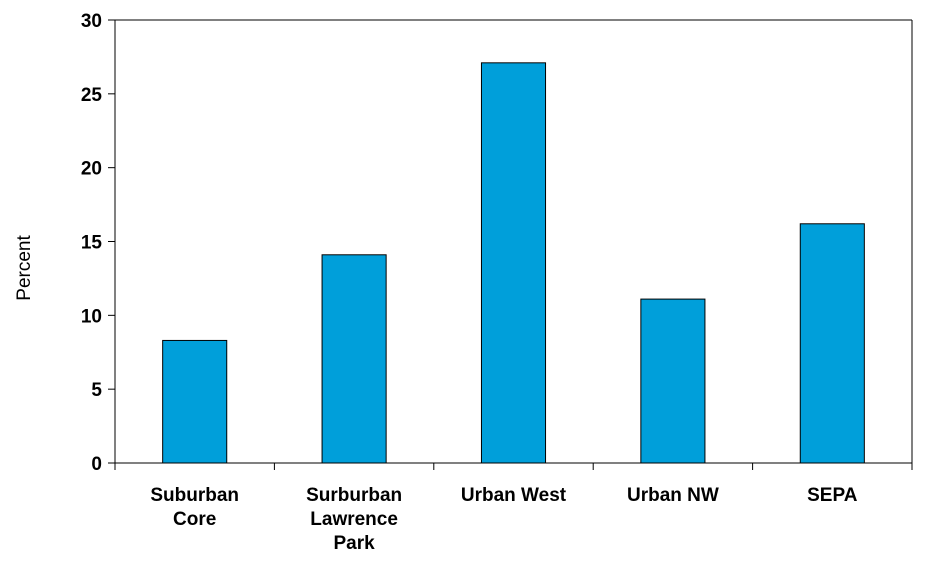 The height and width of the screenshot is (562, 926). I want to click on y-tick-label: 30, so click(91, 21).